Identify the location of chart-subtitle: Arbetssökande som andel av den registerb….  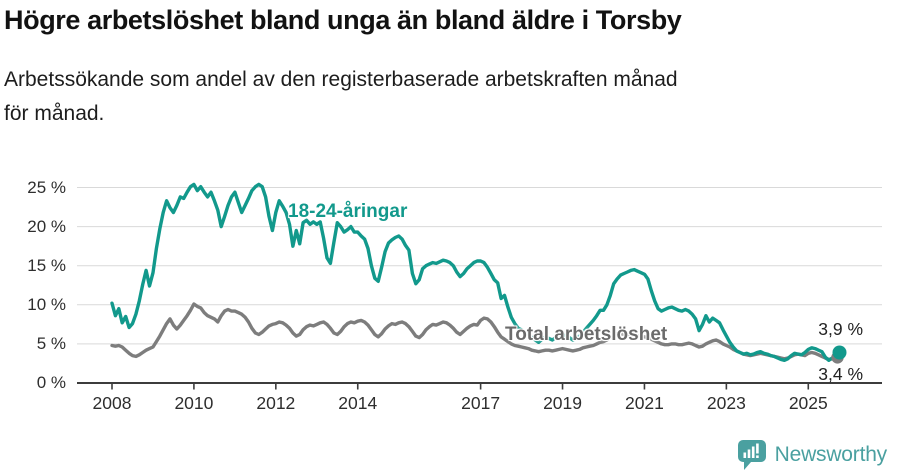
(341, 96).